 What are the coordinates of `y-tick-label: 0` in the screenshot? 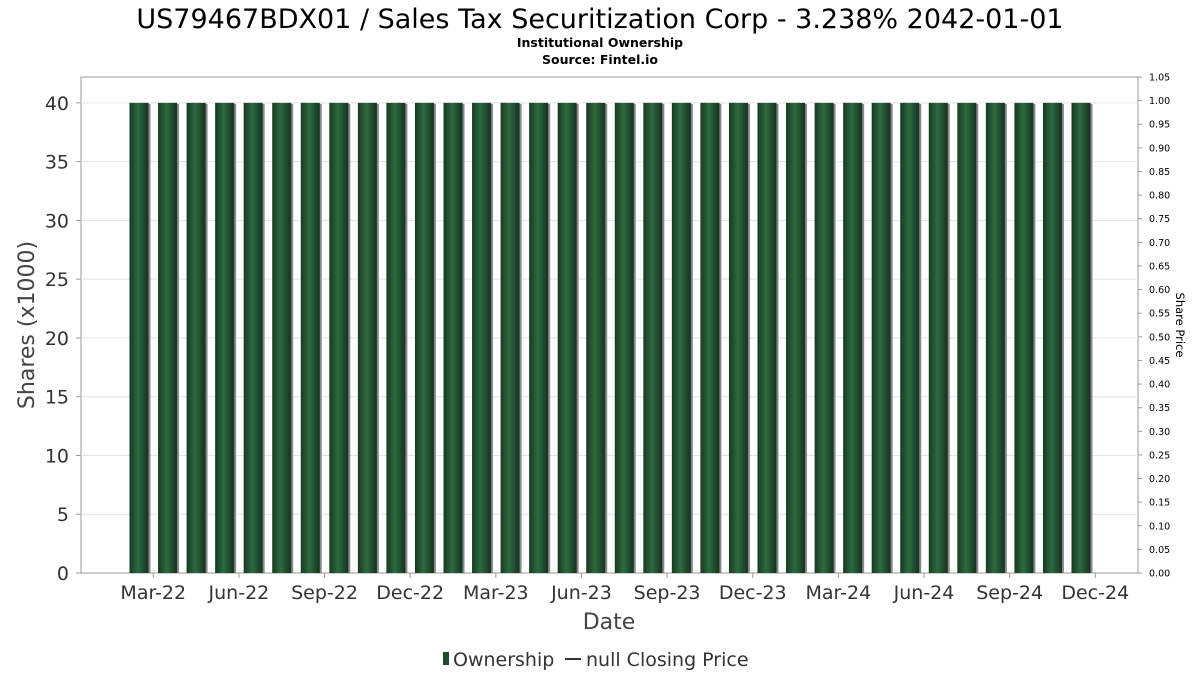 It's located at (63, 574).